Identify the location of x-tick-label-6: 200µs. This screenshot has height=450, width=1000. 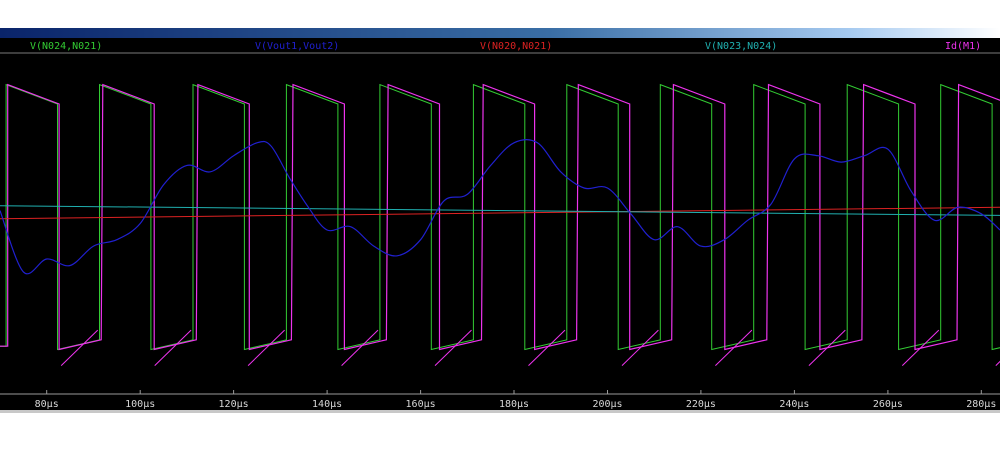
(607, 404).